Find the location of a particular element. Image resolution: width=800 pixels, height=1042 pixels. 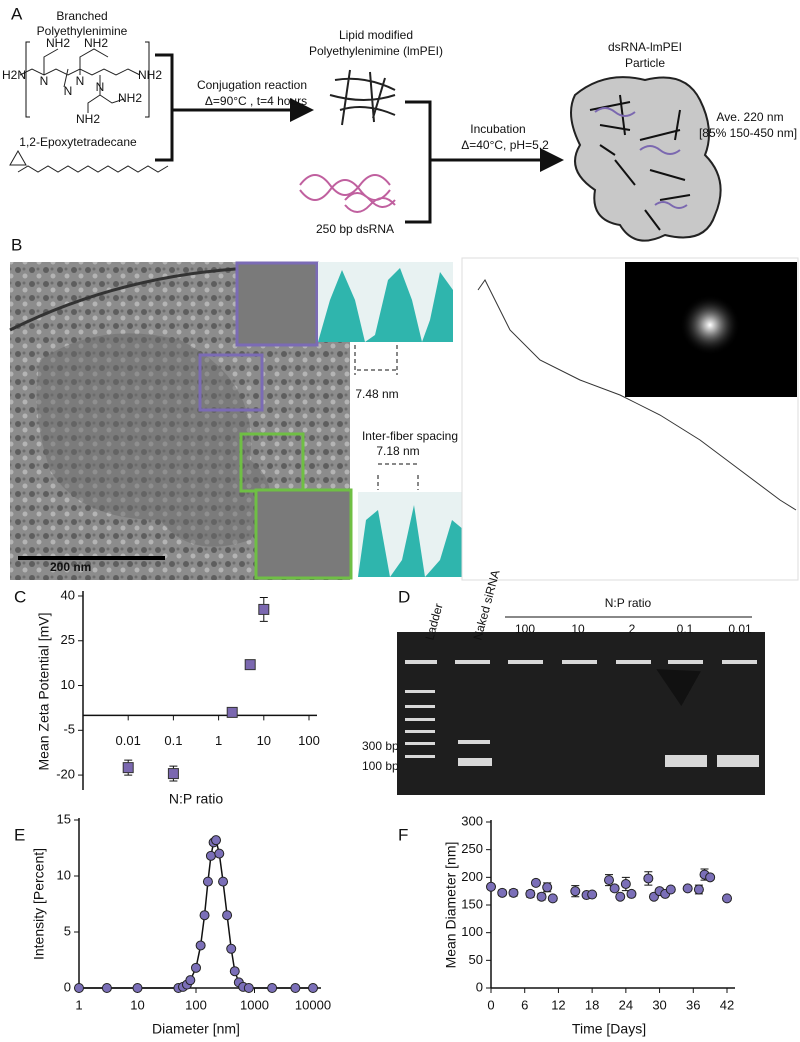

x-tick-label: 18 is located at coordinates (592, 1004).